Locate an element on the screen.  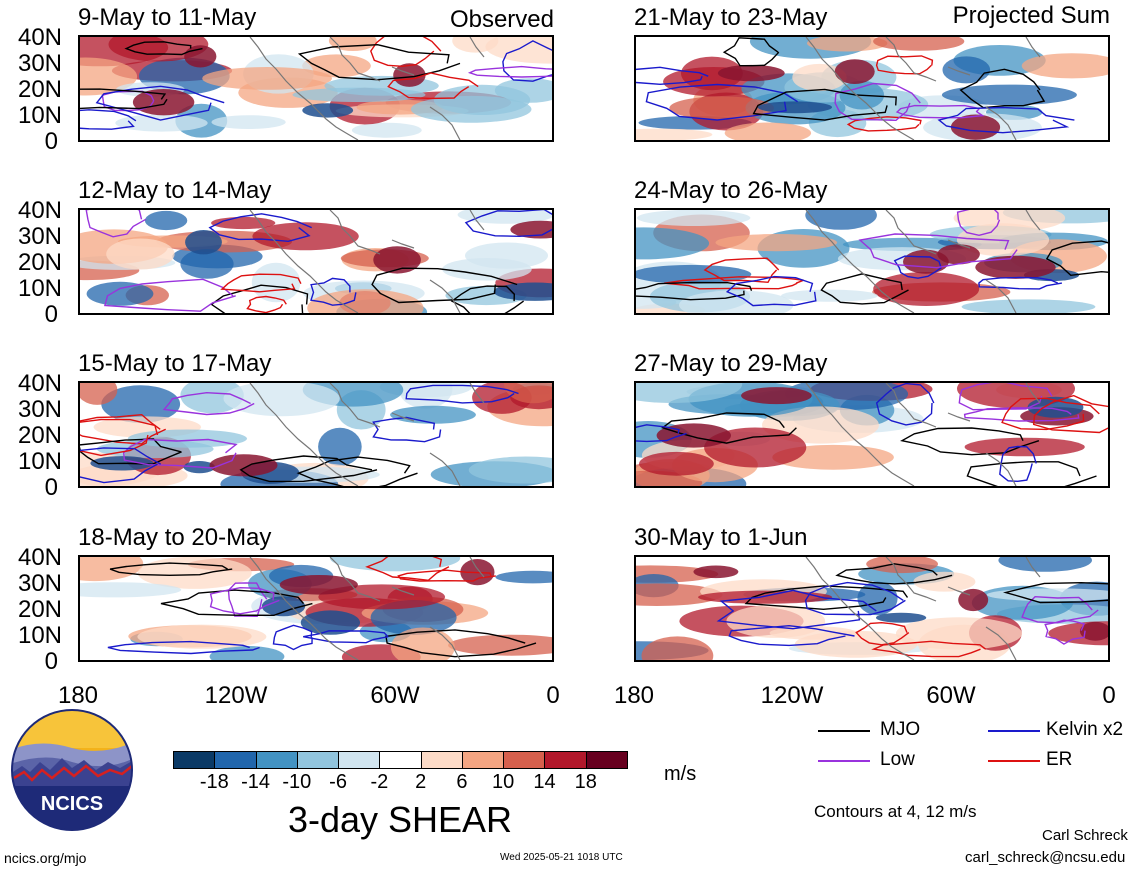
legend-mjo-label: MJO is located at coordinates (900, 729).